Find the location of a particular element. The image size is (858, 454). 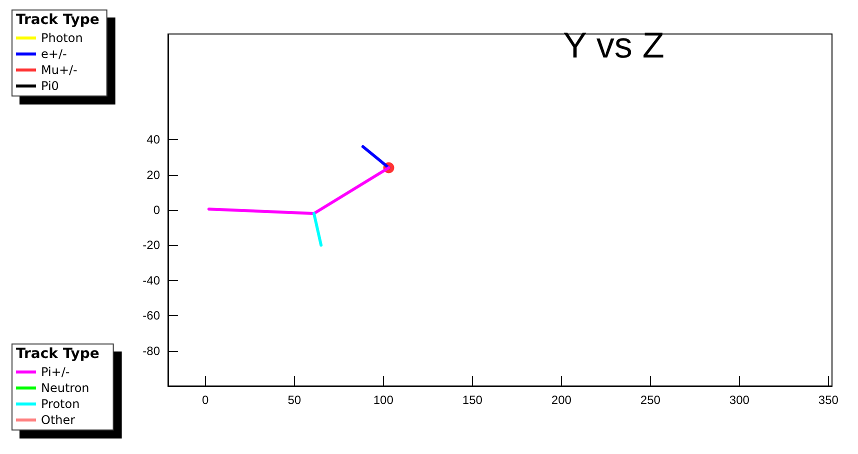

x-tick-label: 350 is located at coordinates (828, 400).